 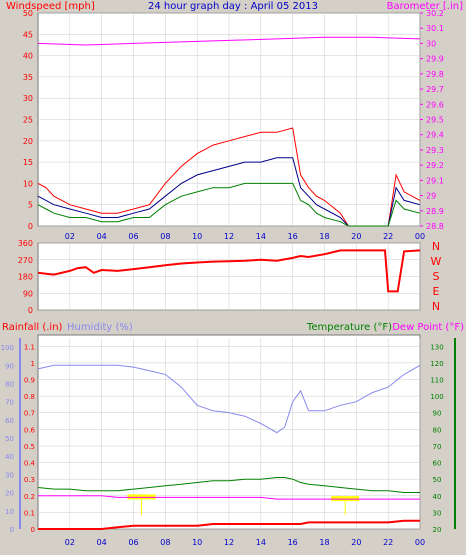 I want to click on graph-title: 24 hour graph day : April 05 2013, so click(x=233, y=6).